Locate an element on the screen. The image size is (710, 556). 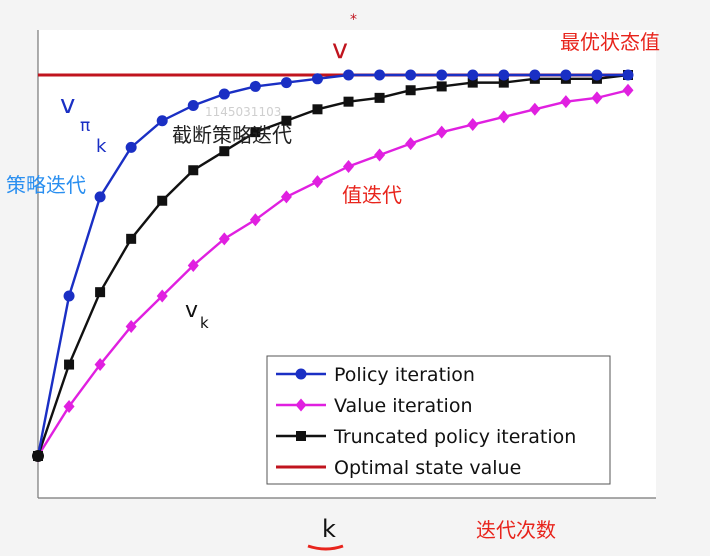
optimal-state-cn-label: 最优状态值 is located at coordinates (610, 42).